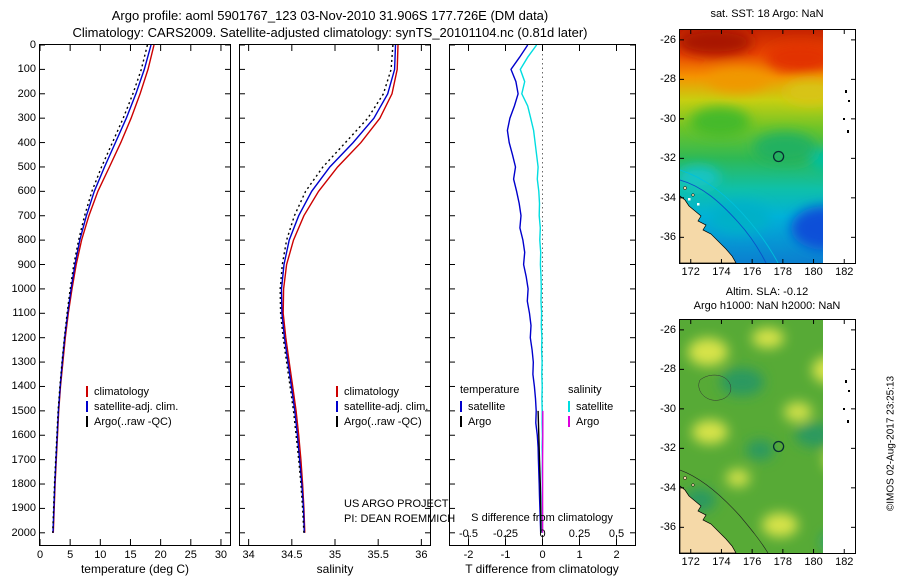 The width and height of the screenshot is (900, 580). Describe the element at coordinates (23, 386) in the screenshot. I see `depth-tick-label: 1400` at that location.